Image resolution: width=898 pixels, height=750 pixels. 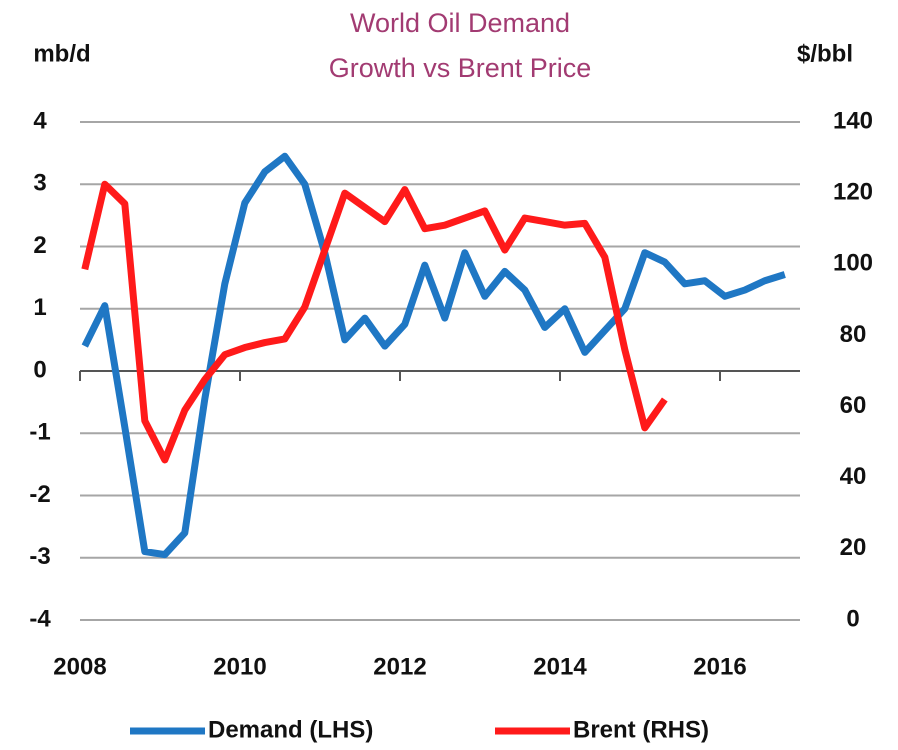 I want to click on y2-tick-label: 40, so click(x=853, y=476).